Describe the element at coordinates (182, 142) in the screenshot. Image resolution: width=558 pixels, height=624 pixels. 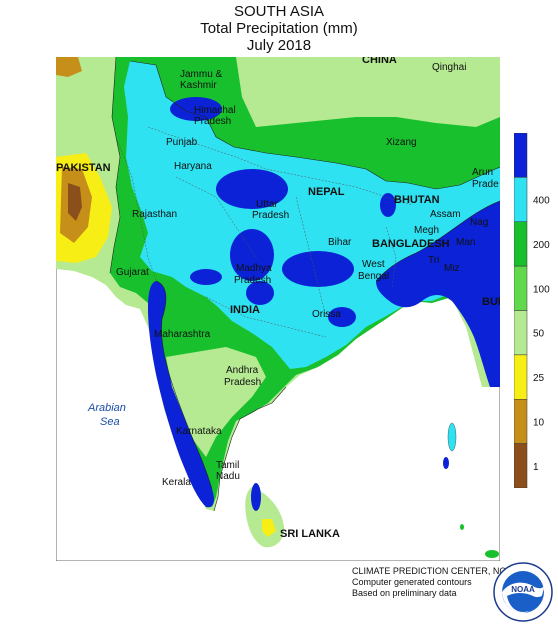
I see `label-punjab: Punjab` at that location.